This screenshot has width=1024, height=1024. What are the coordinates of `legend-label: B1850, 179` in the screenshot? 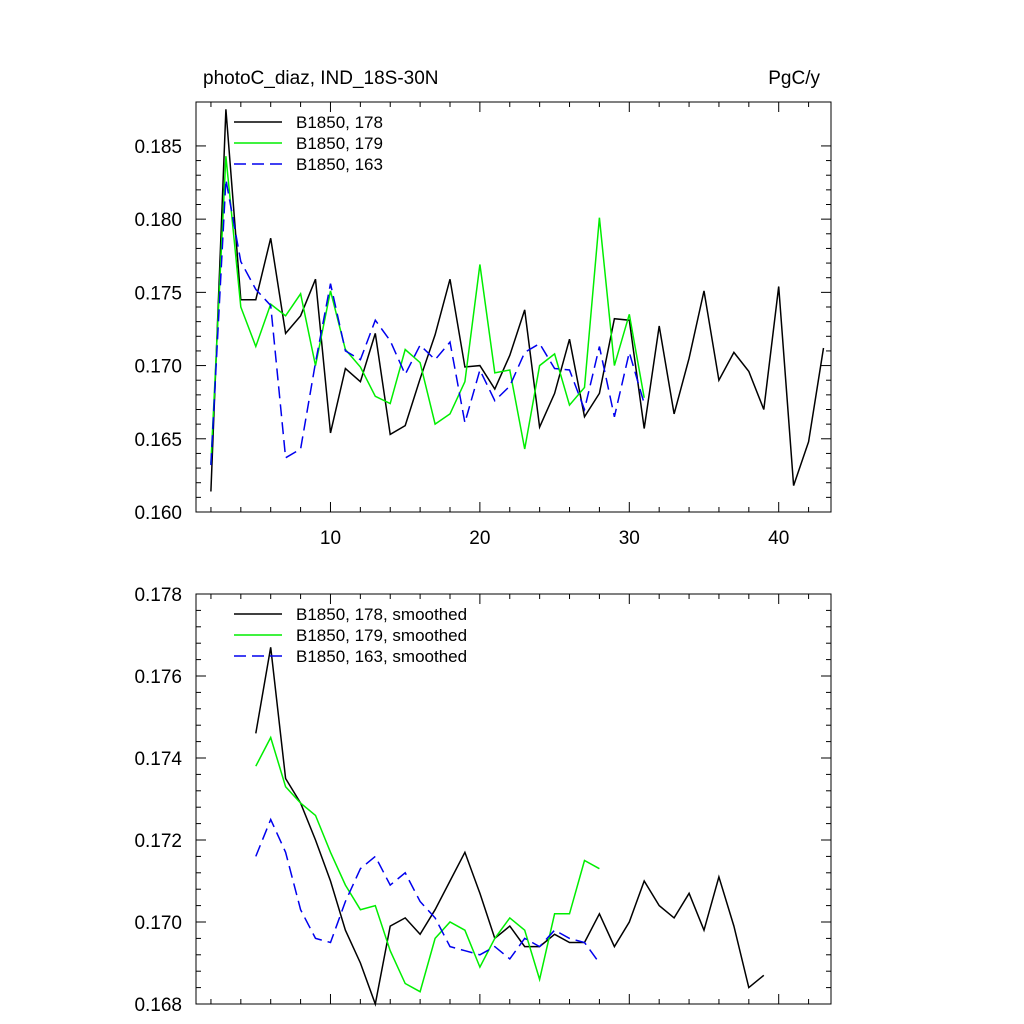 It's located at (339, 143).